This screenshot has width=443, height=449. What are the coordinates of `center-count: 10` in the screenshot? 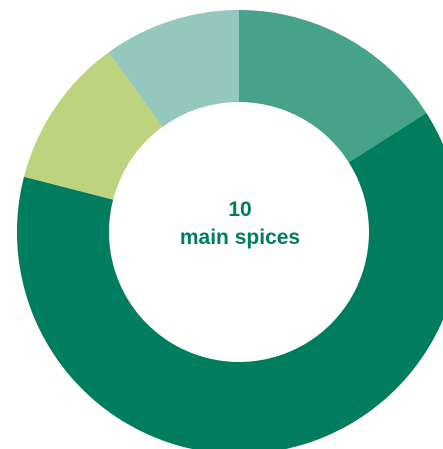 It's located at (239, 210).